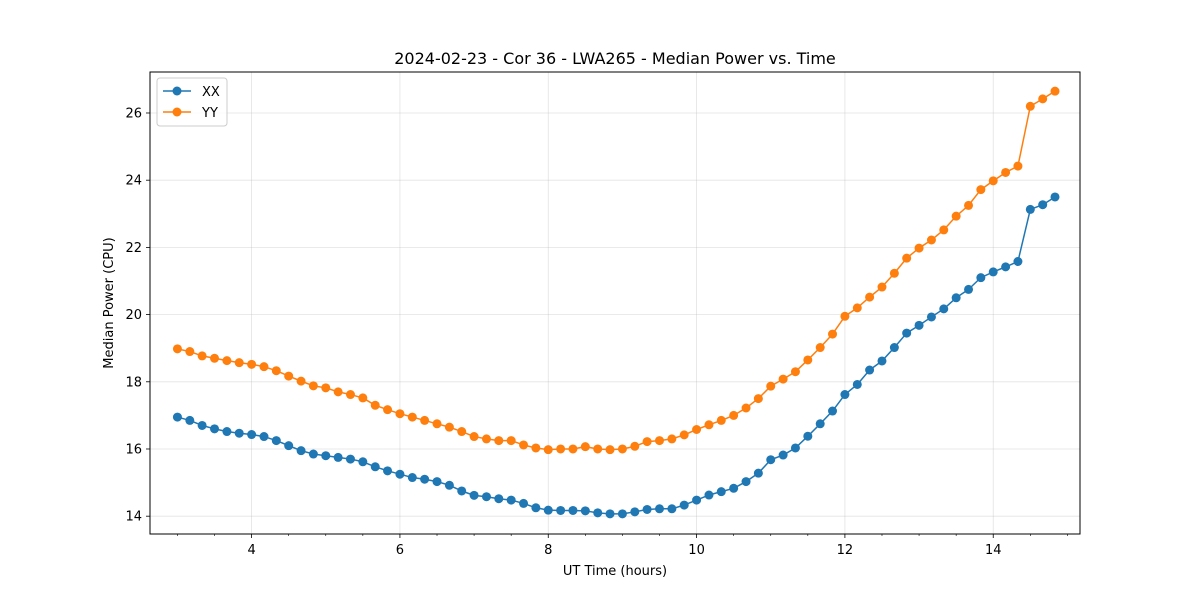  I want to click on y-axis-ticks: 14 16 18 20 22 24 26, so click(137, 315).